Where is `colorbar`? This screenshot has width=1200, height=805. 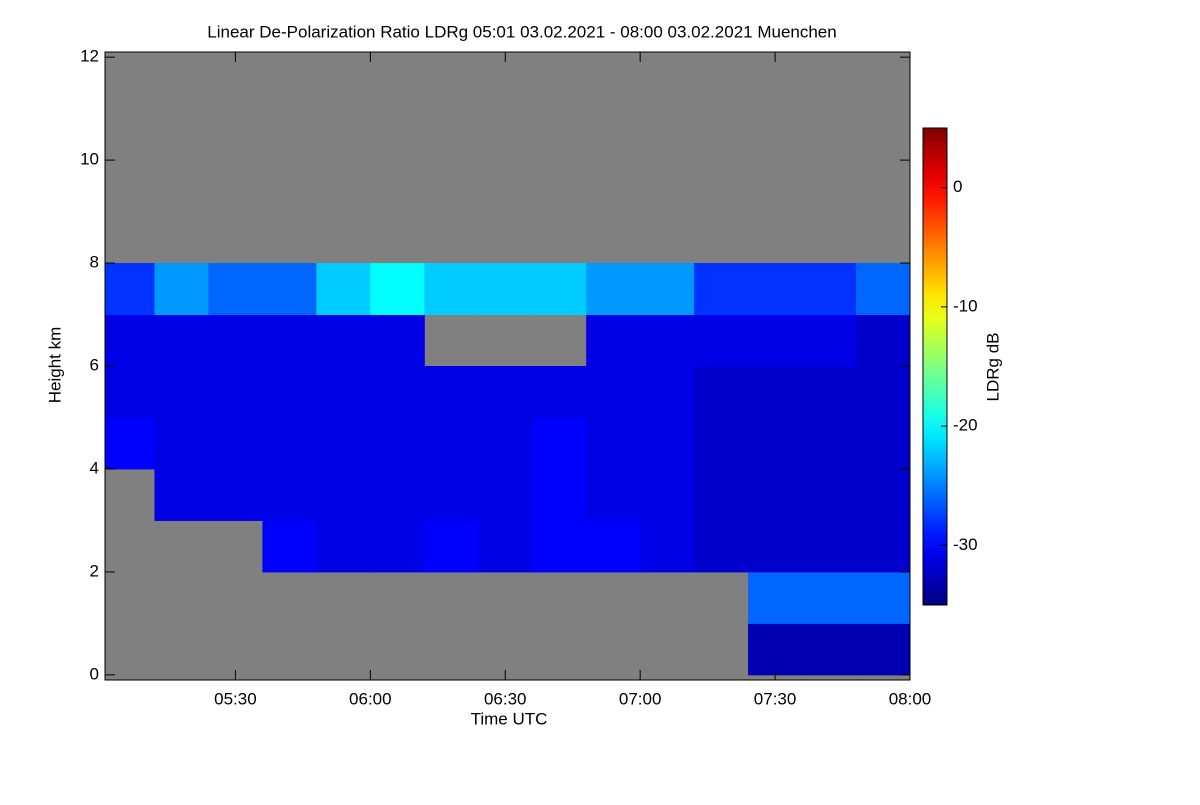
colorbar is located at coordinates (935, 366).